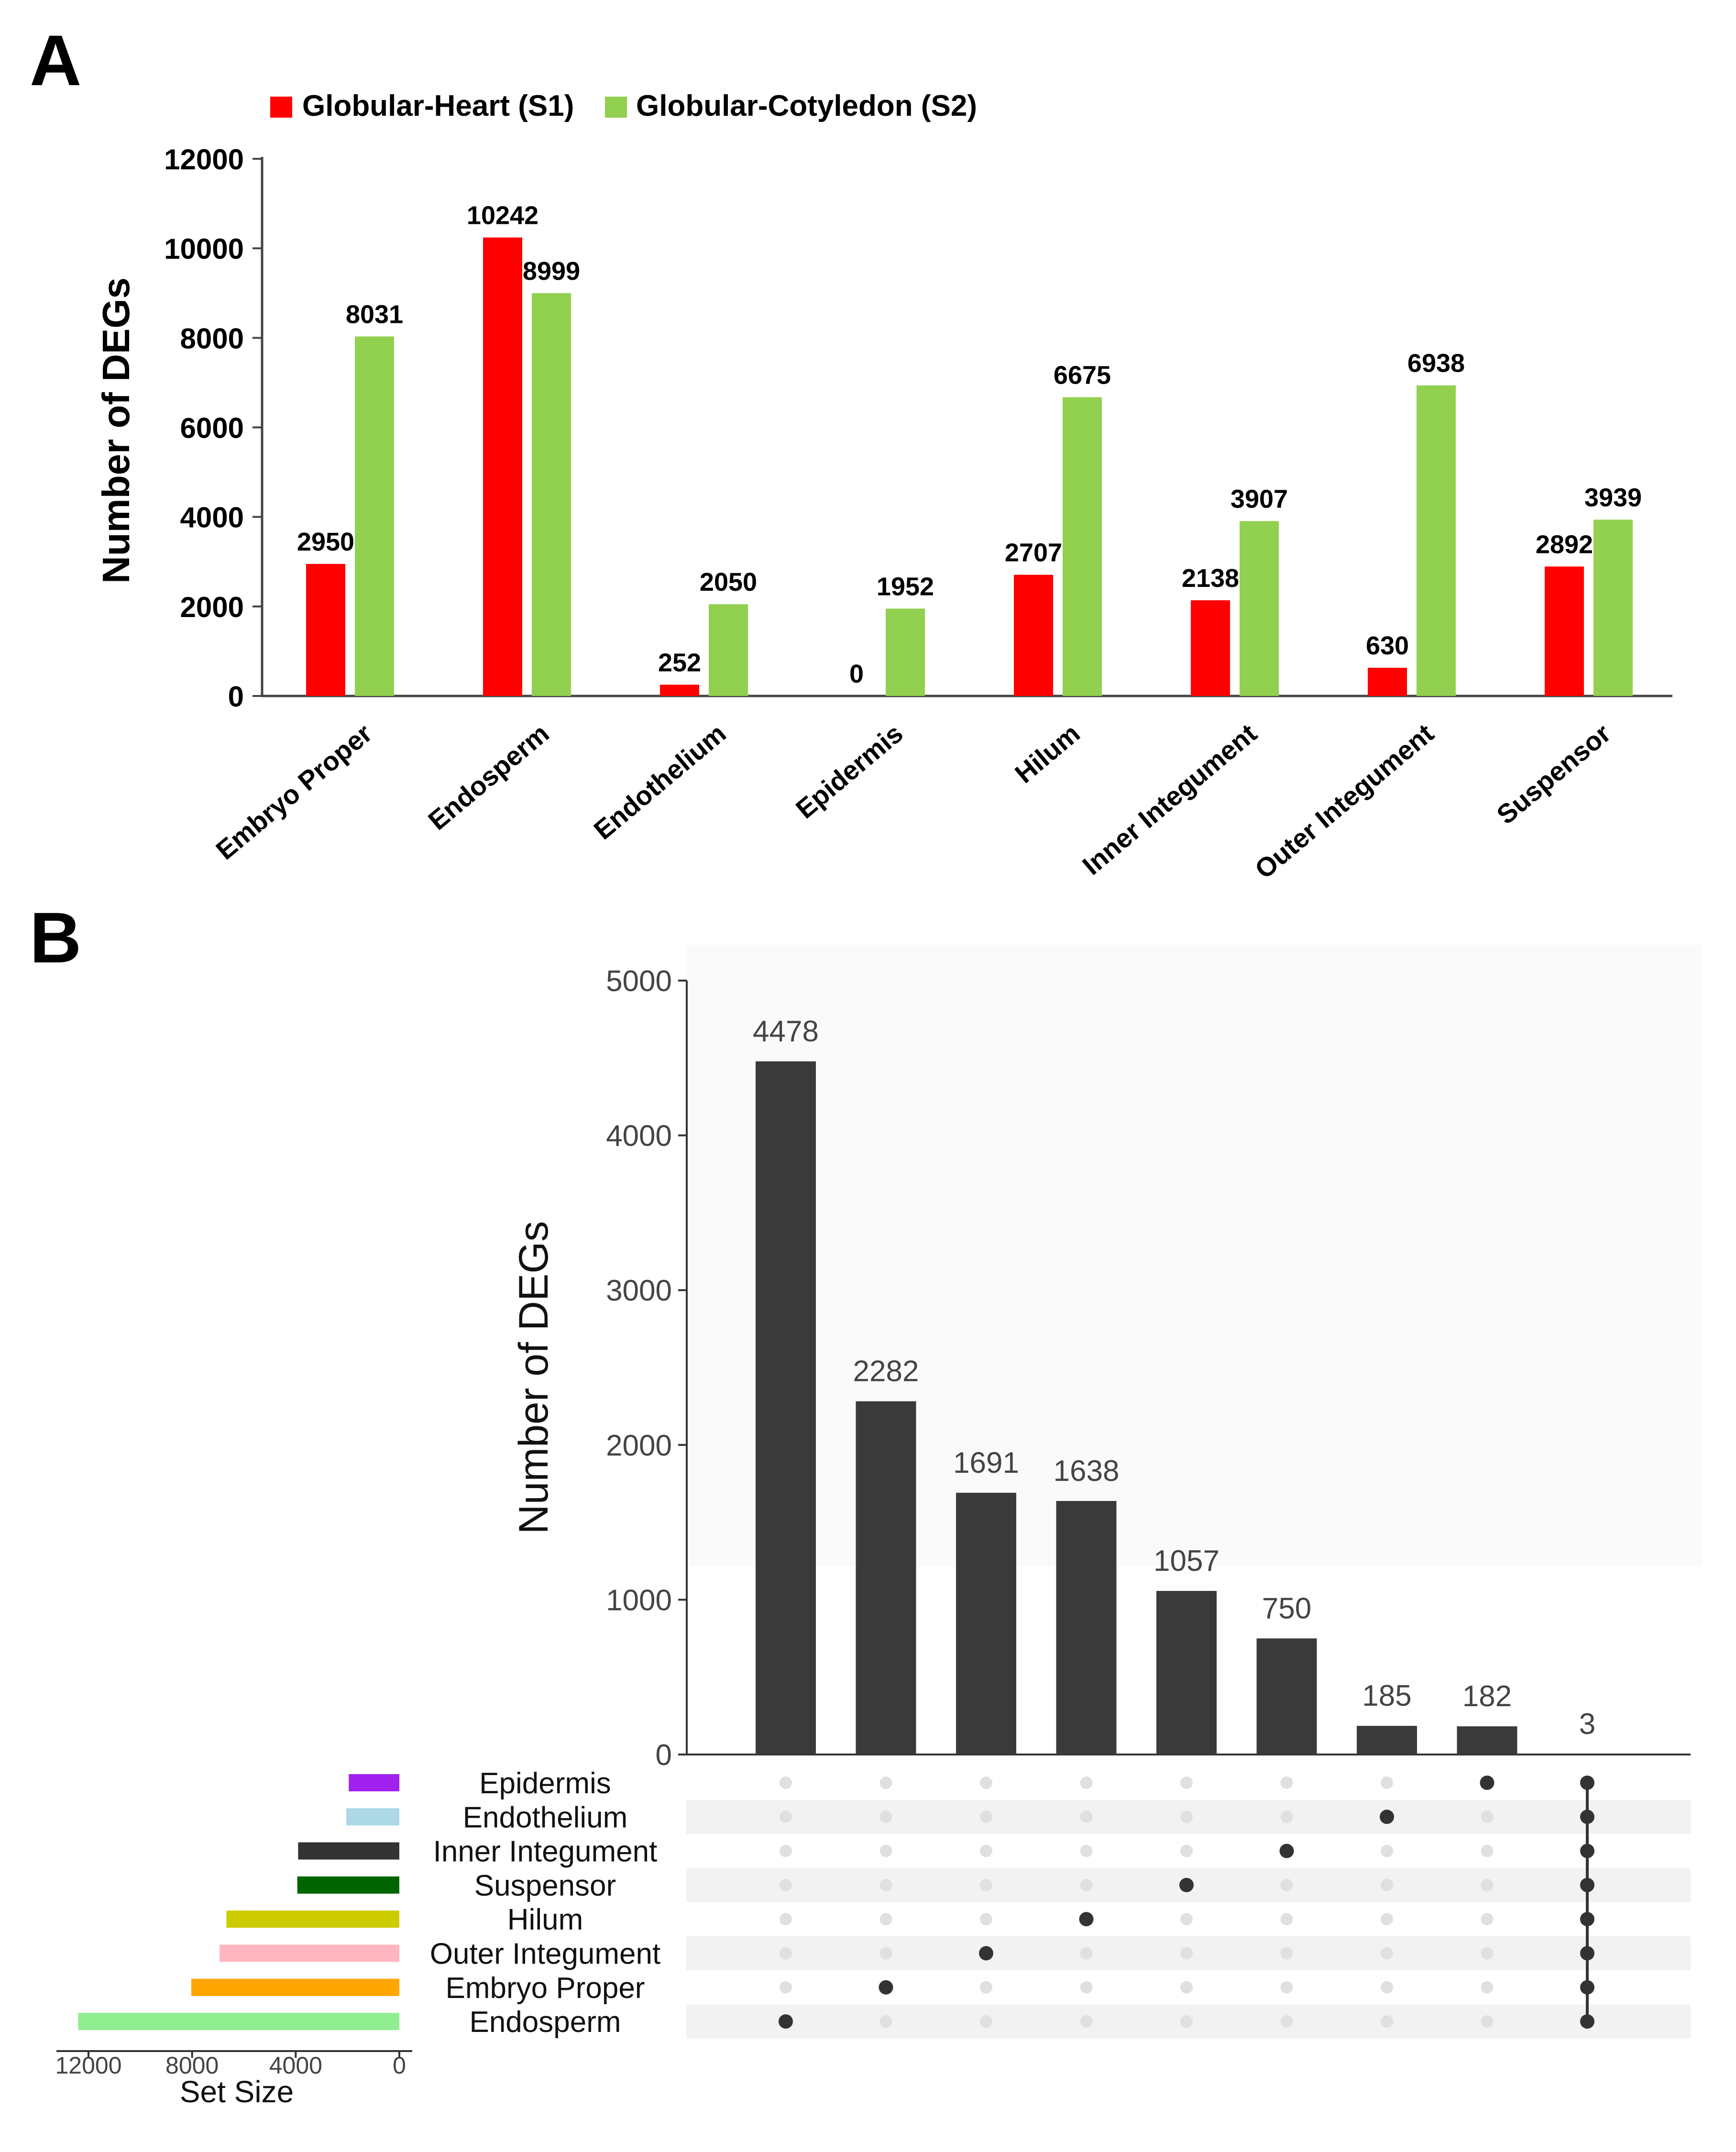 Image resolution: width=1736 pixels, height=2152 pixels. Describe the element at coordinates (502, 215) in the screenshot. I see `a-data-label: 10242` at that location.